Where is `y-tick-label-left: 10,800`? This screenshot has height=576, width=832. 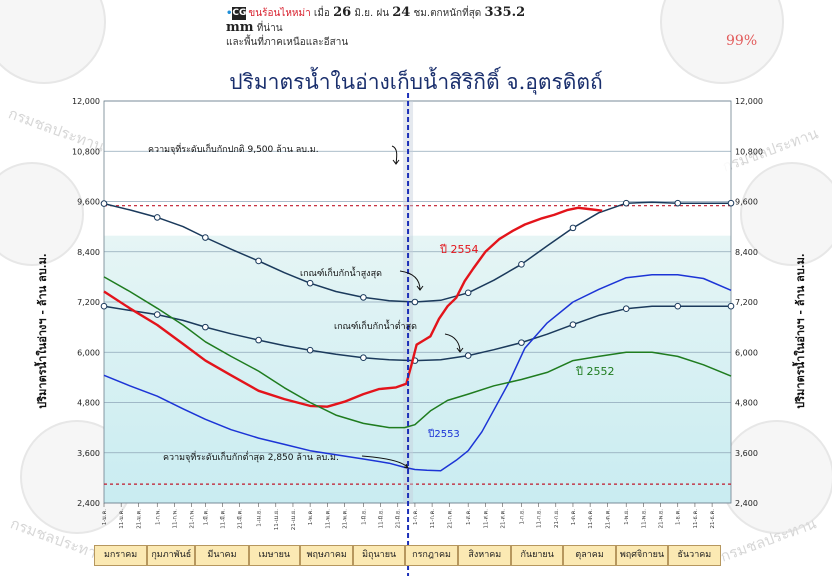 y-tick-label-left: 10,800 is located at coordinates (86, 151).